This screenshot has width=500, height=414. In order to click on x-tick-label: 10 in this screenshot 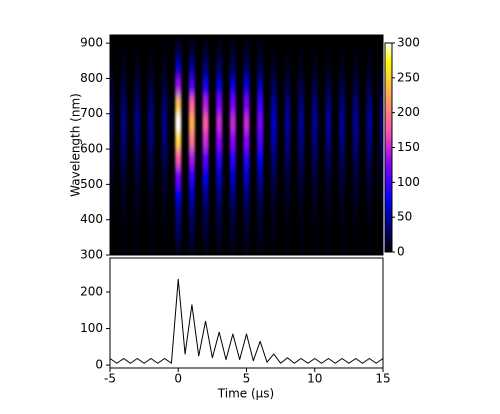, I will do `click(314, 379)`.